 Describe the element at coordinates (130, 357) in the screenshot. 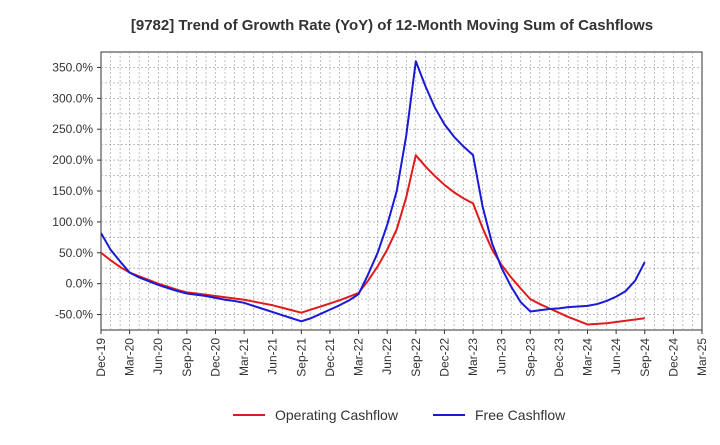

I see `x-tick-label: Mar-20` at that location.